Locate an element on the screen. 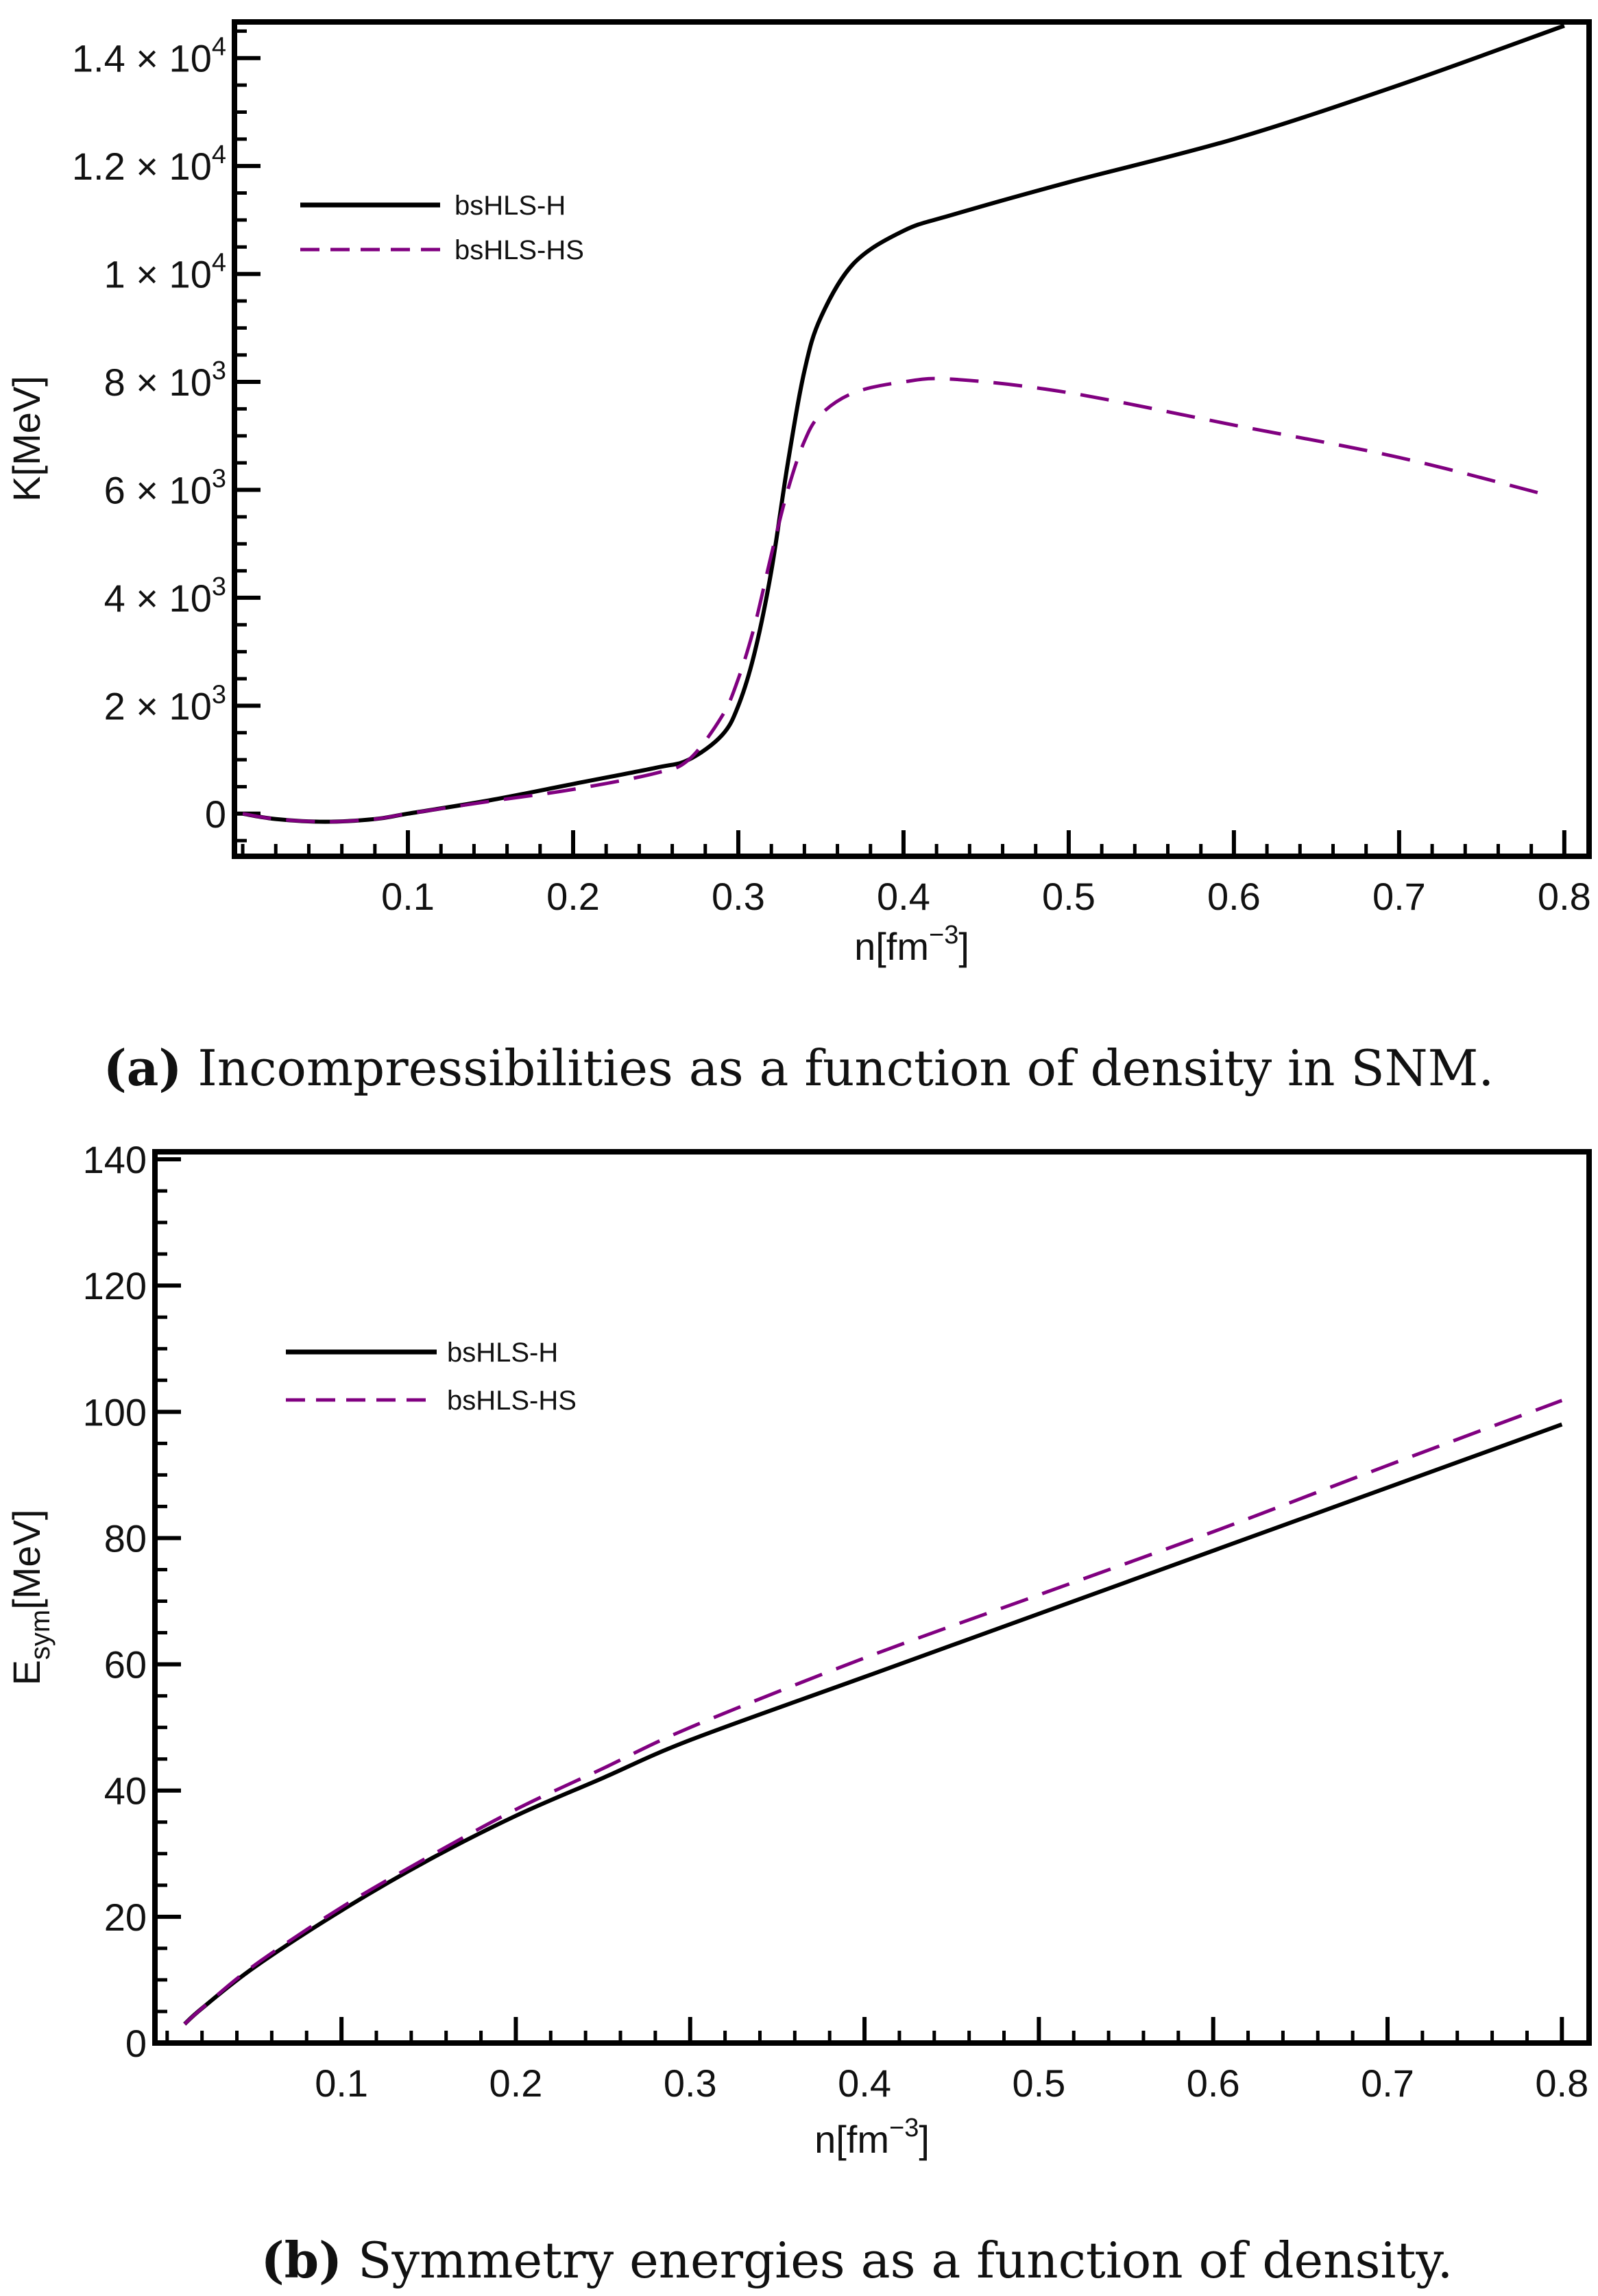 This screenshot has height=2296, width=1598. y-tick-label: 8 × 10³ is located at coordinates (165, 380).